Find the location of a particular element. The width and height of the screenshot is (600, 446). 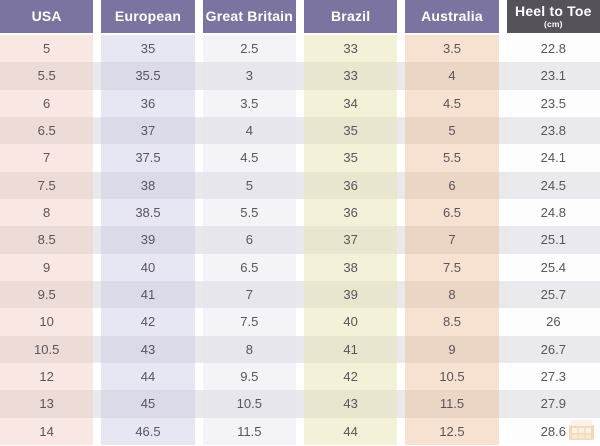

cell-european: 42 is located at coordinates (148, 322).